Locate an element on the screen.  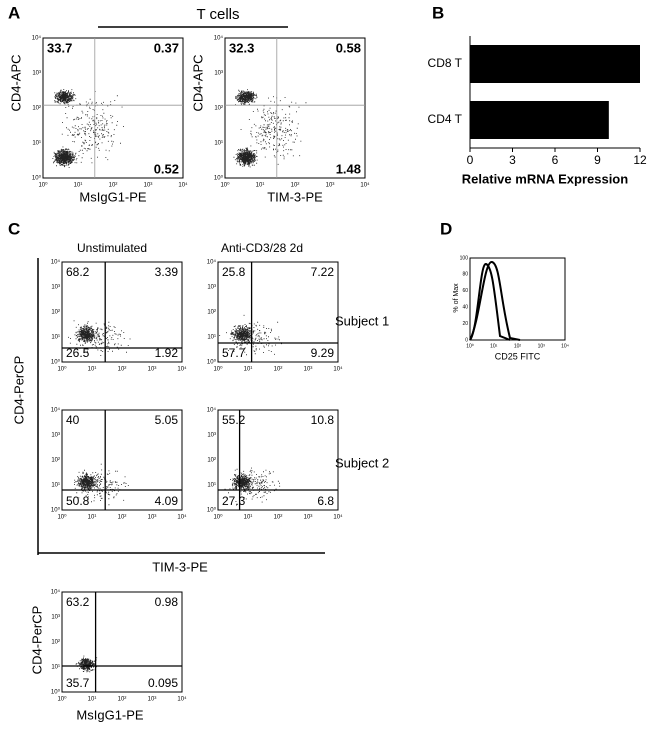
quadrant-percent: 9.29 is located at coordinates (323, 353).